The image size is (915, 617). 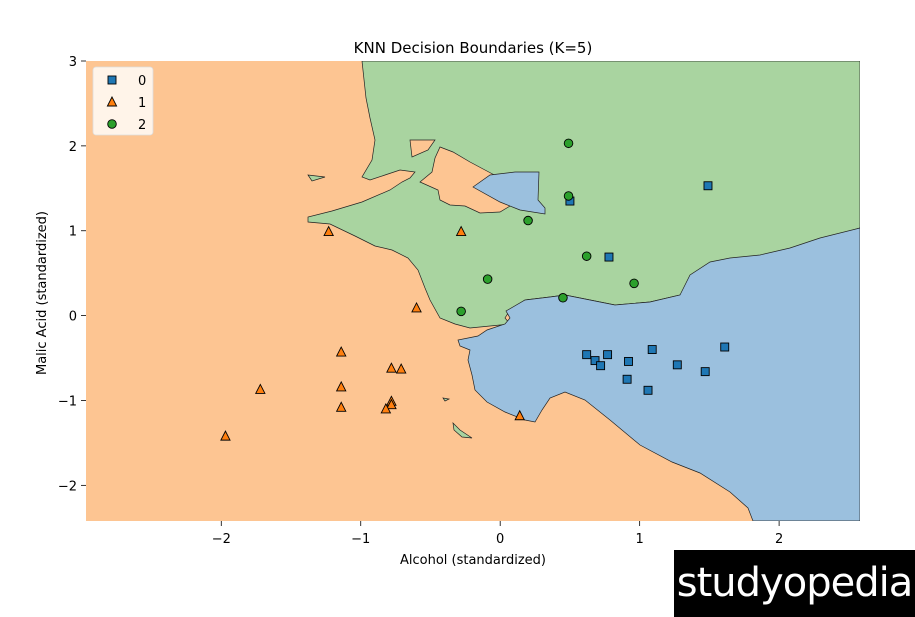 I want to click on x-tick-label: −2, so click(x=221, y=539).